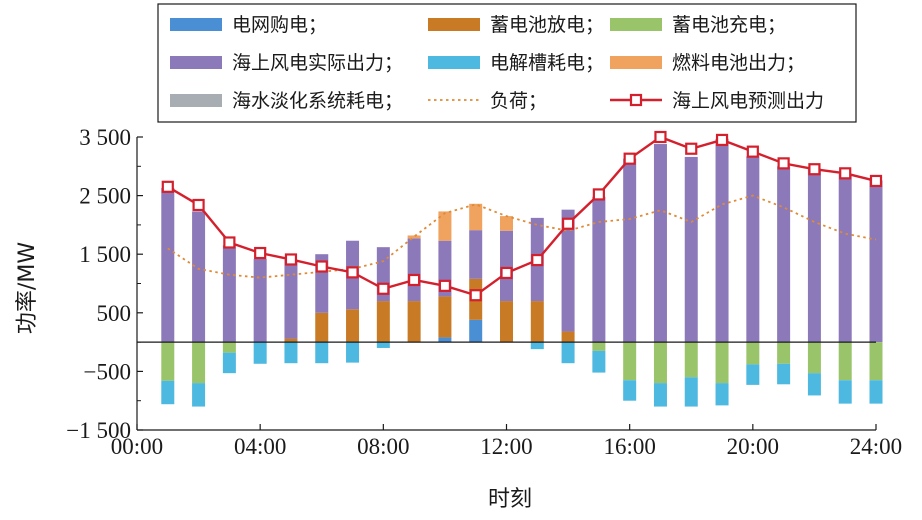 This screenshot has height=520, width=922. What do you see at coordinates (105, 254) in the screenshot?
I see `y-tick-label: 1 500` at bounding box center [105, 254].